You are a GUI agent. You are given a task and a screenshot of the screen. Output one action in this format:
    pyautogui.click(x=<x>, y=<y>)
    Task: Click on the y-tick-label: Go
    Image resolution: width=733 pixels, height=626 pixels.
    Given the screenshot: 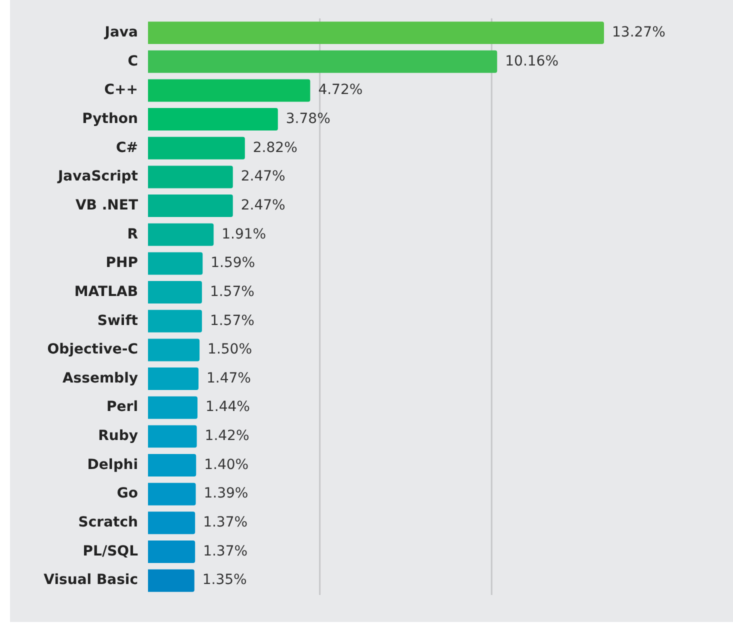 What is the action you would take?
    pyautogui.click(x=127, y=494)
    